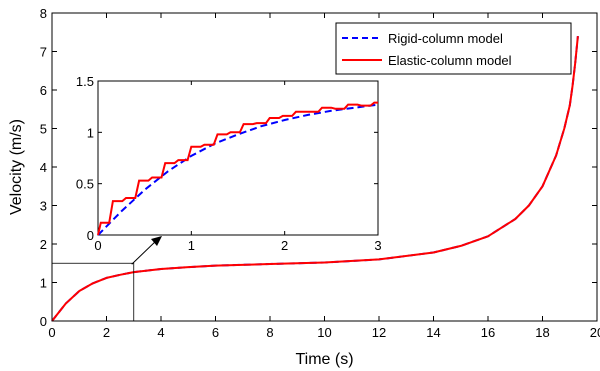 This screenshot has width=600, height=371. Describe the element at coordinates (445, 38) in the screenshot. I see `legend-label-rigid: Rigid-column model` at that location.